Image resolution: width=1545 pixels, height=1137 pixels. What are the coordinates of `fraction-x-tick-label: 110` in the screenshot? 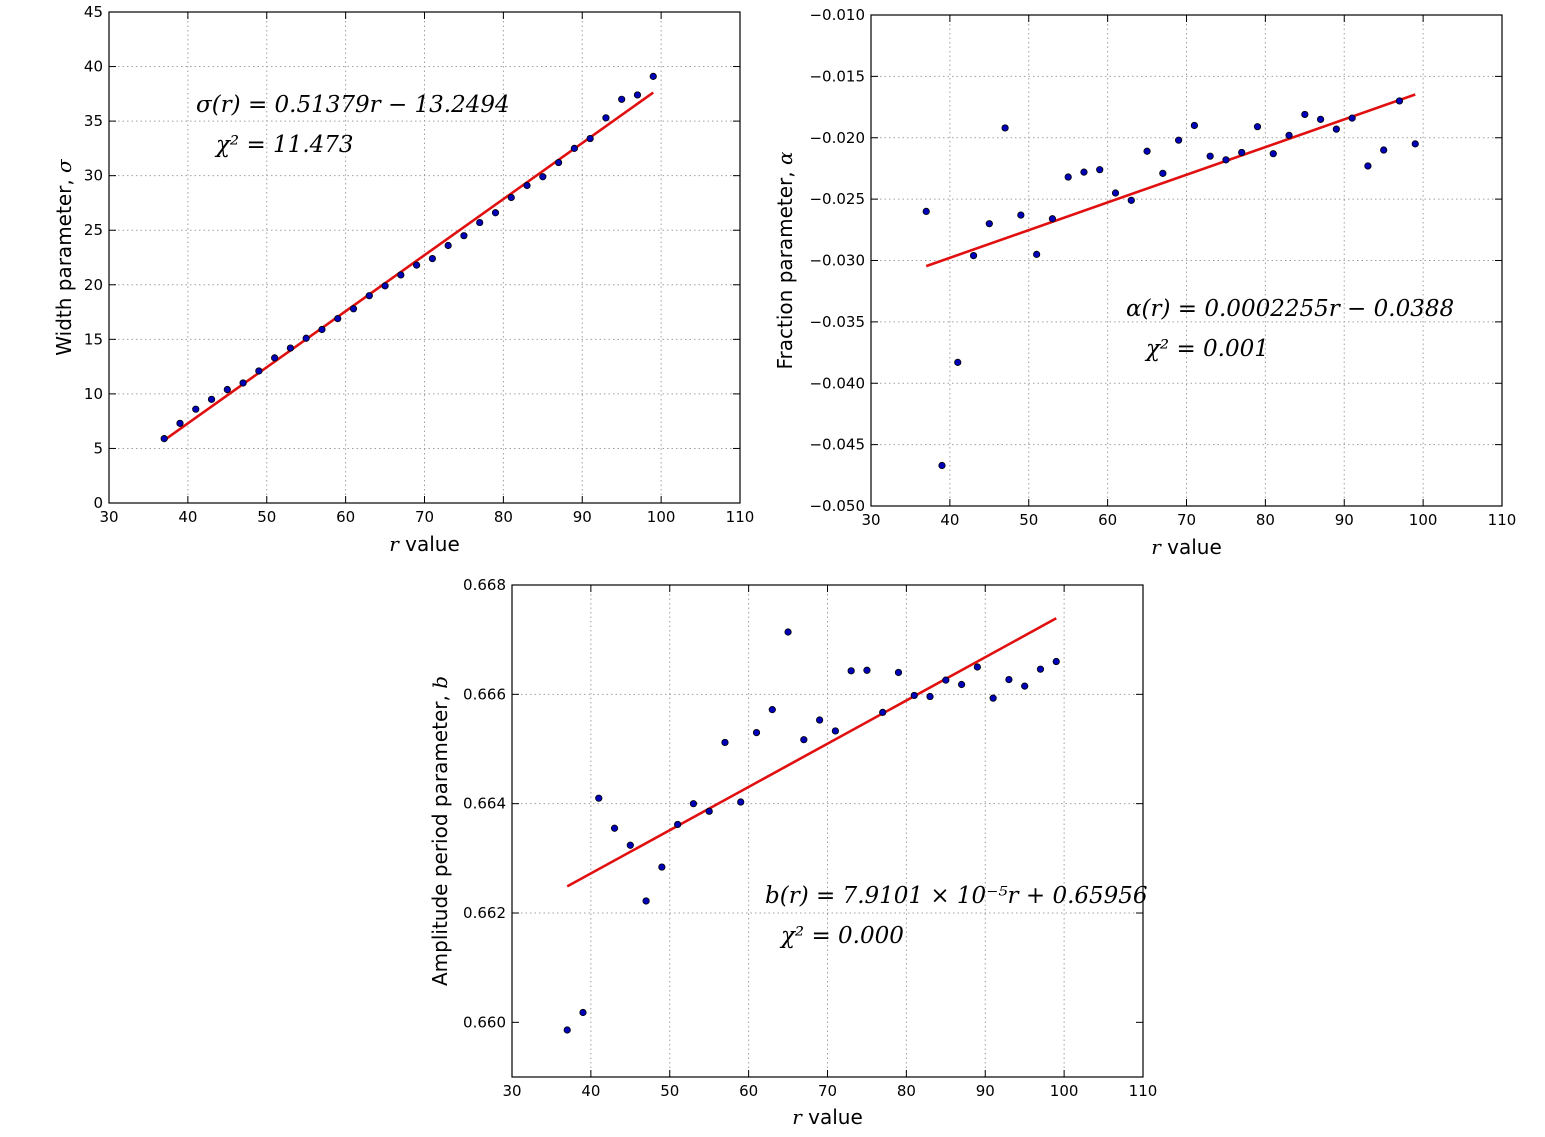 It's located at (1502, 520).